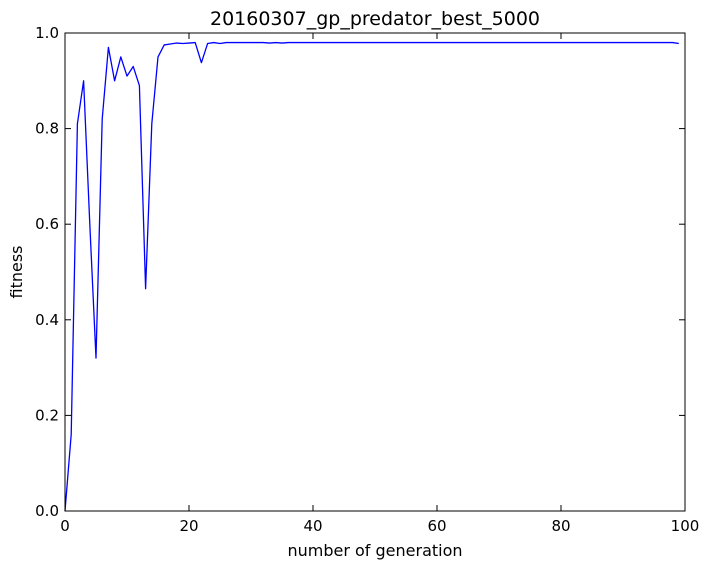 The image size is (709, 570). Describe the element at coordinates (47, 320) in the screenshot. I see `y-tick-label: 0.4` at that location.